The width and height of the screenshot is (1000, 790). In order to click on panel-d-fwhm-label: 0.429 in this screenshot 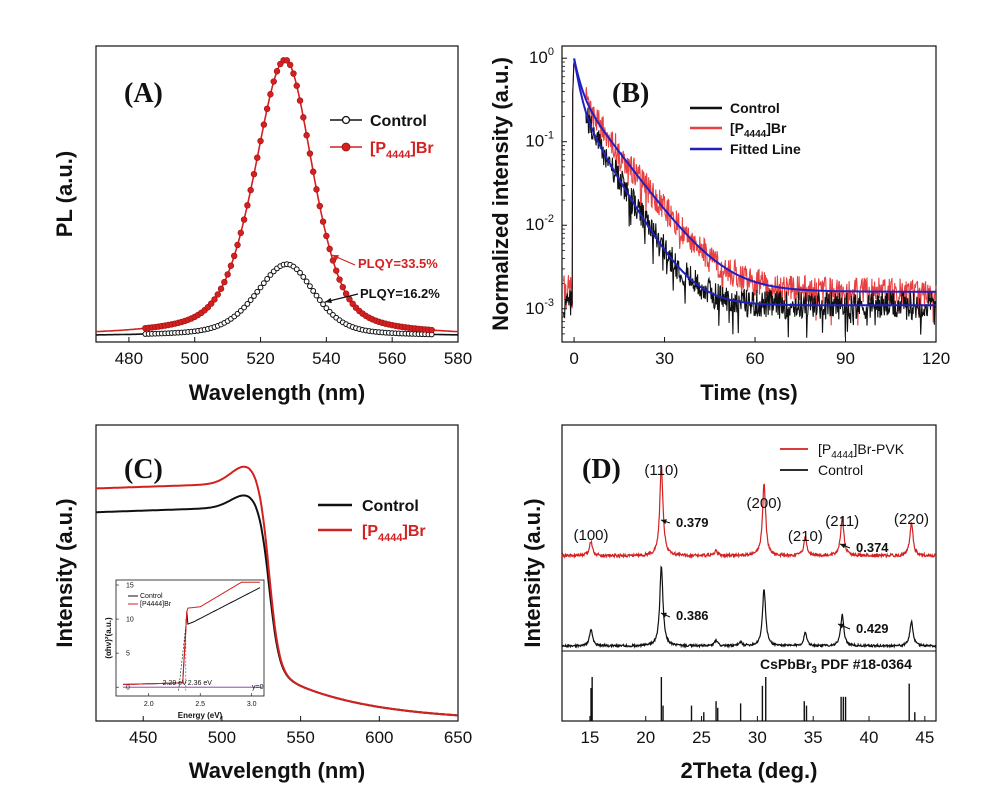, I will do `click(872, 628)`.